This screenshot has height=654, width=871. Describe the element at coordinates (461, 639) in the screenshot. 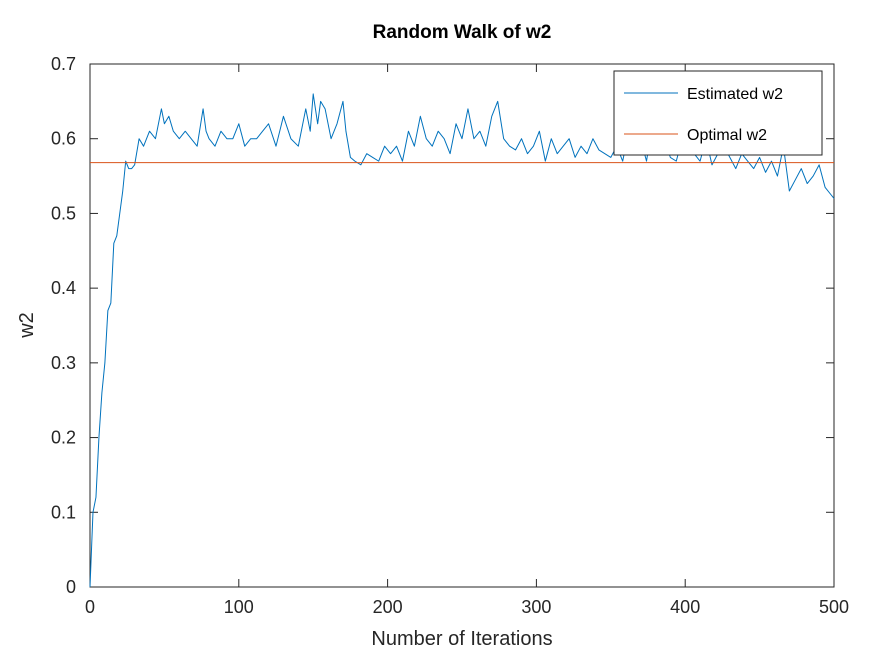

I see `x-axis-label: Number of Iterations` at that location.